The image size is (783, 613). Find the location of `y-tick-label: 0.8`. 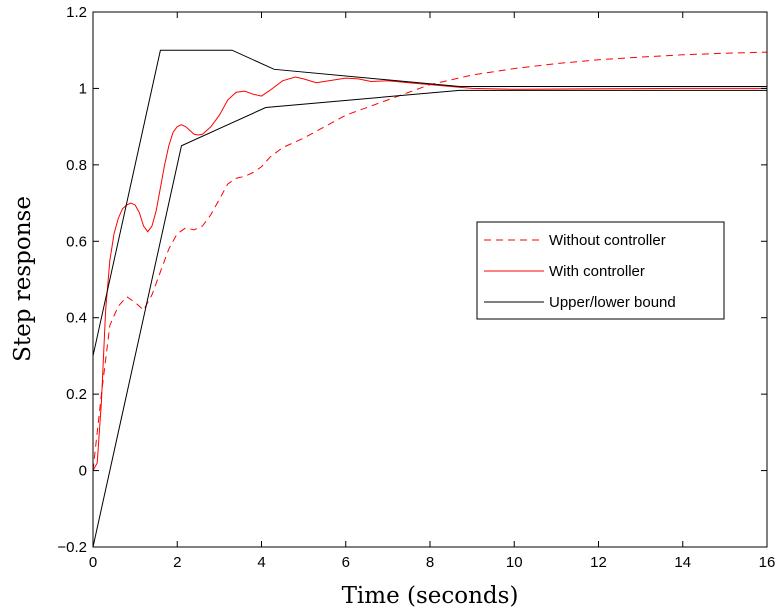

y-tick-label: 0.8 is located at coordinates (76, 165).